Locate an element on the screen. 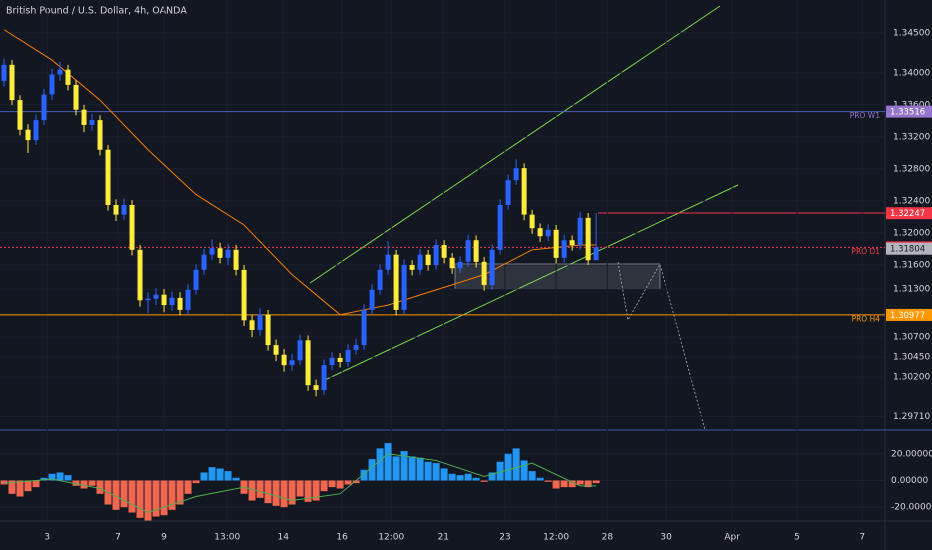 The image size is (932, 550). x-tick-label: 3 is located at coordinates (47, 538).